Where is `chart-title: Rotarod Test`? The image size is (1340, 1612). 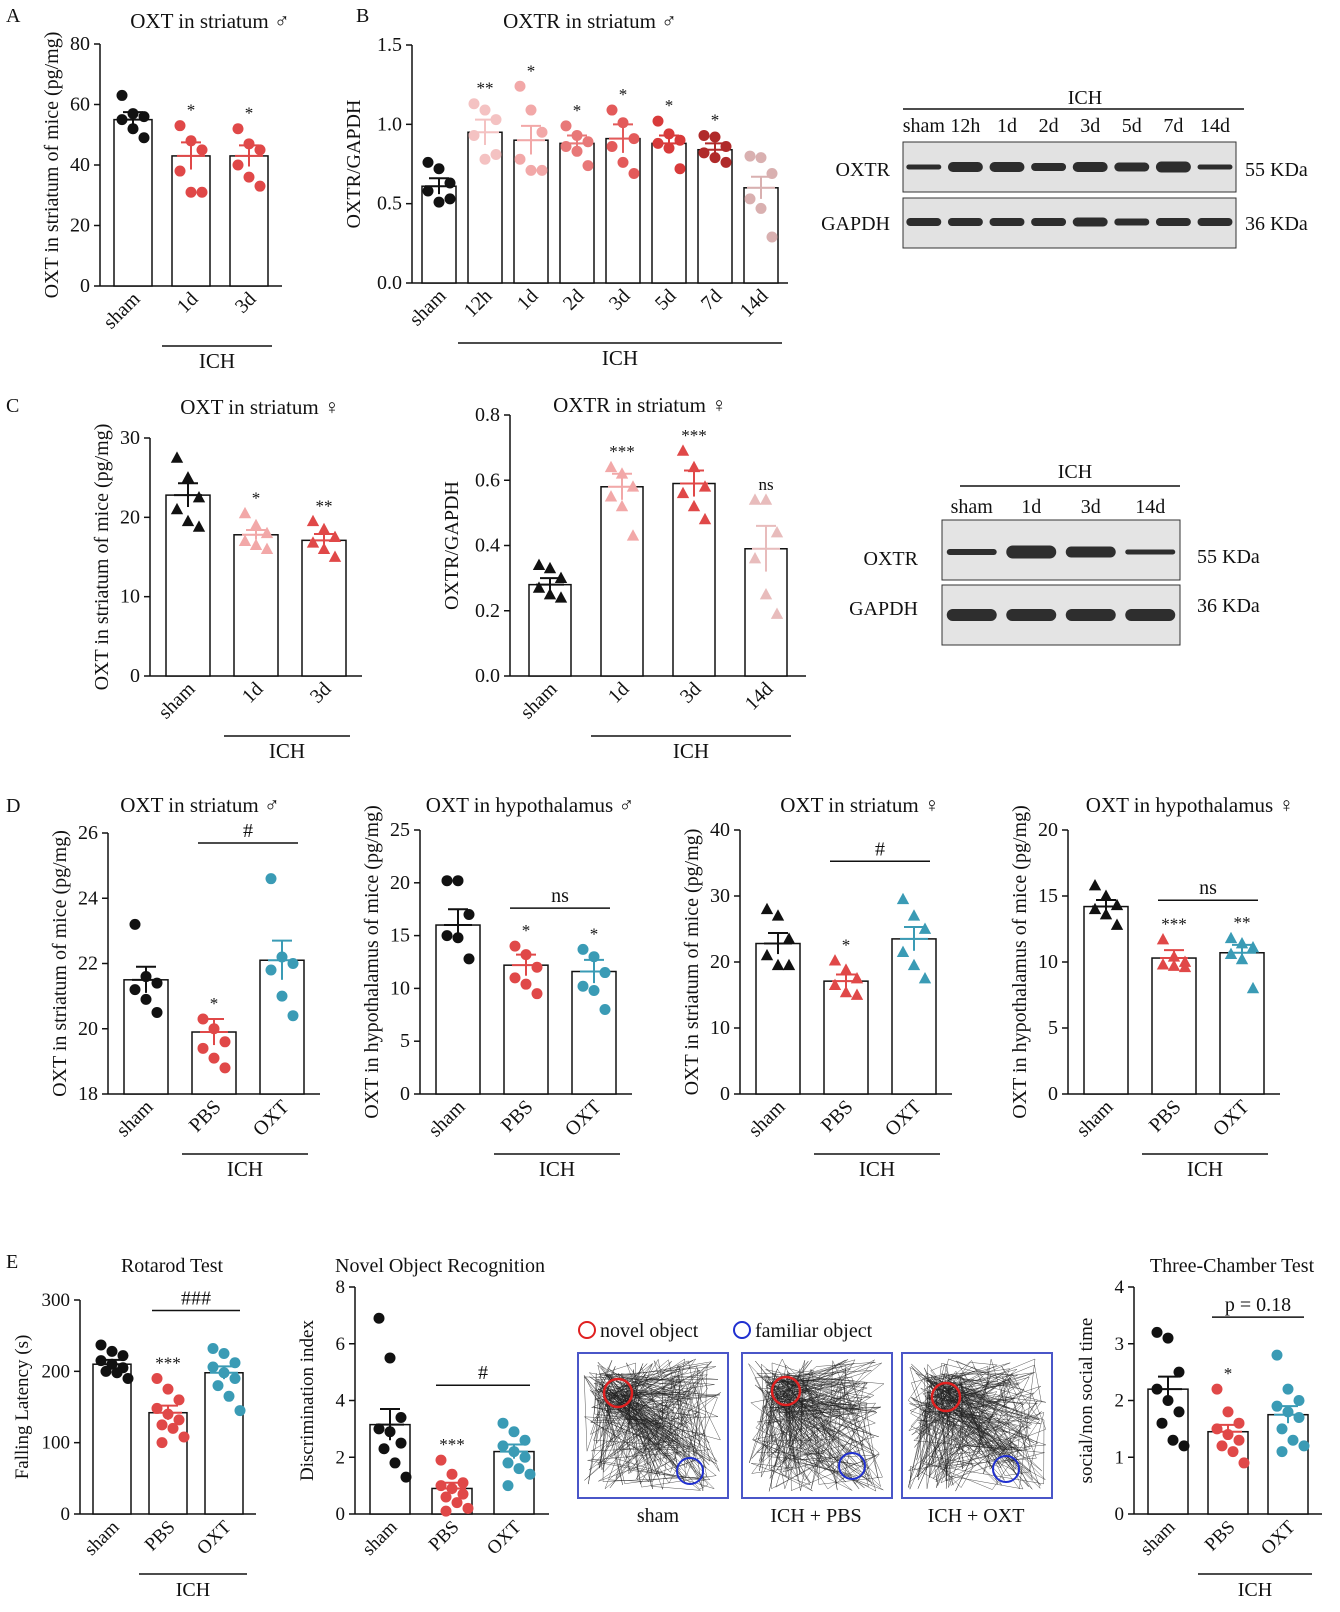 chart-title: Rotarod Test is located at coordinates (172, 1266).